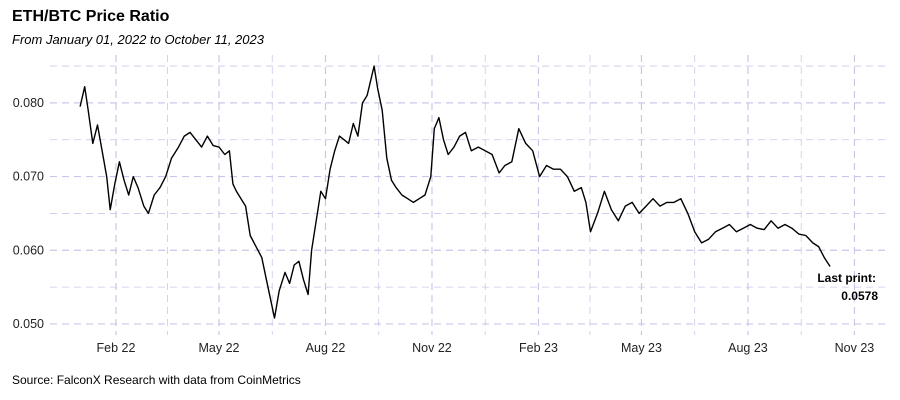 The width and height of the screenshot is (900, 400). What do you see at coordinates (846, 278) in the screenshot?
I see `last-print-label: Last print:` at bounding box center [846, 278].